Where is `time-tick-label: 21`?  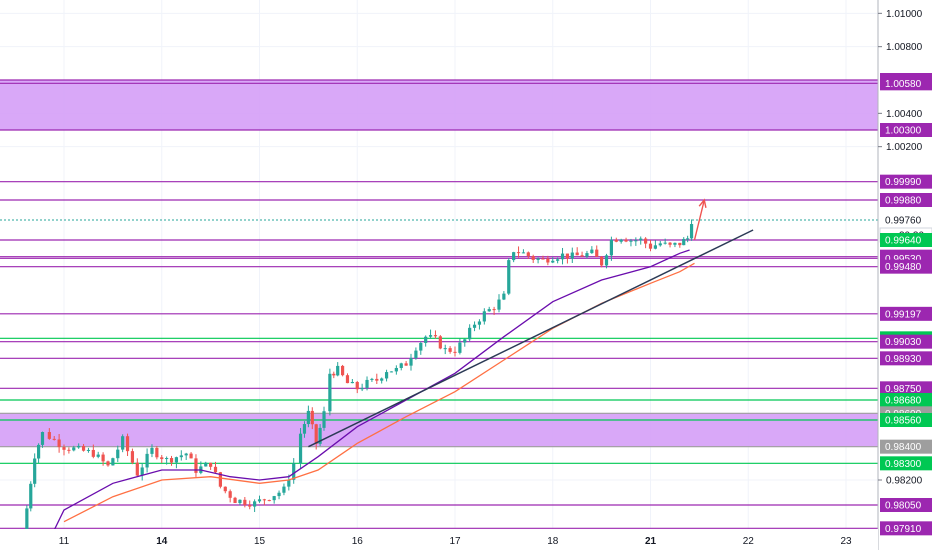 time-tick-label: 21 is located at coordinates (651, 541).